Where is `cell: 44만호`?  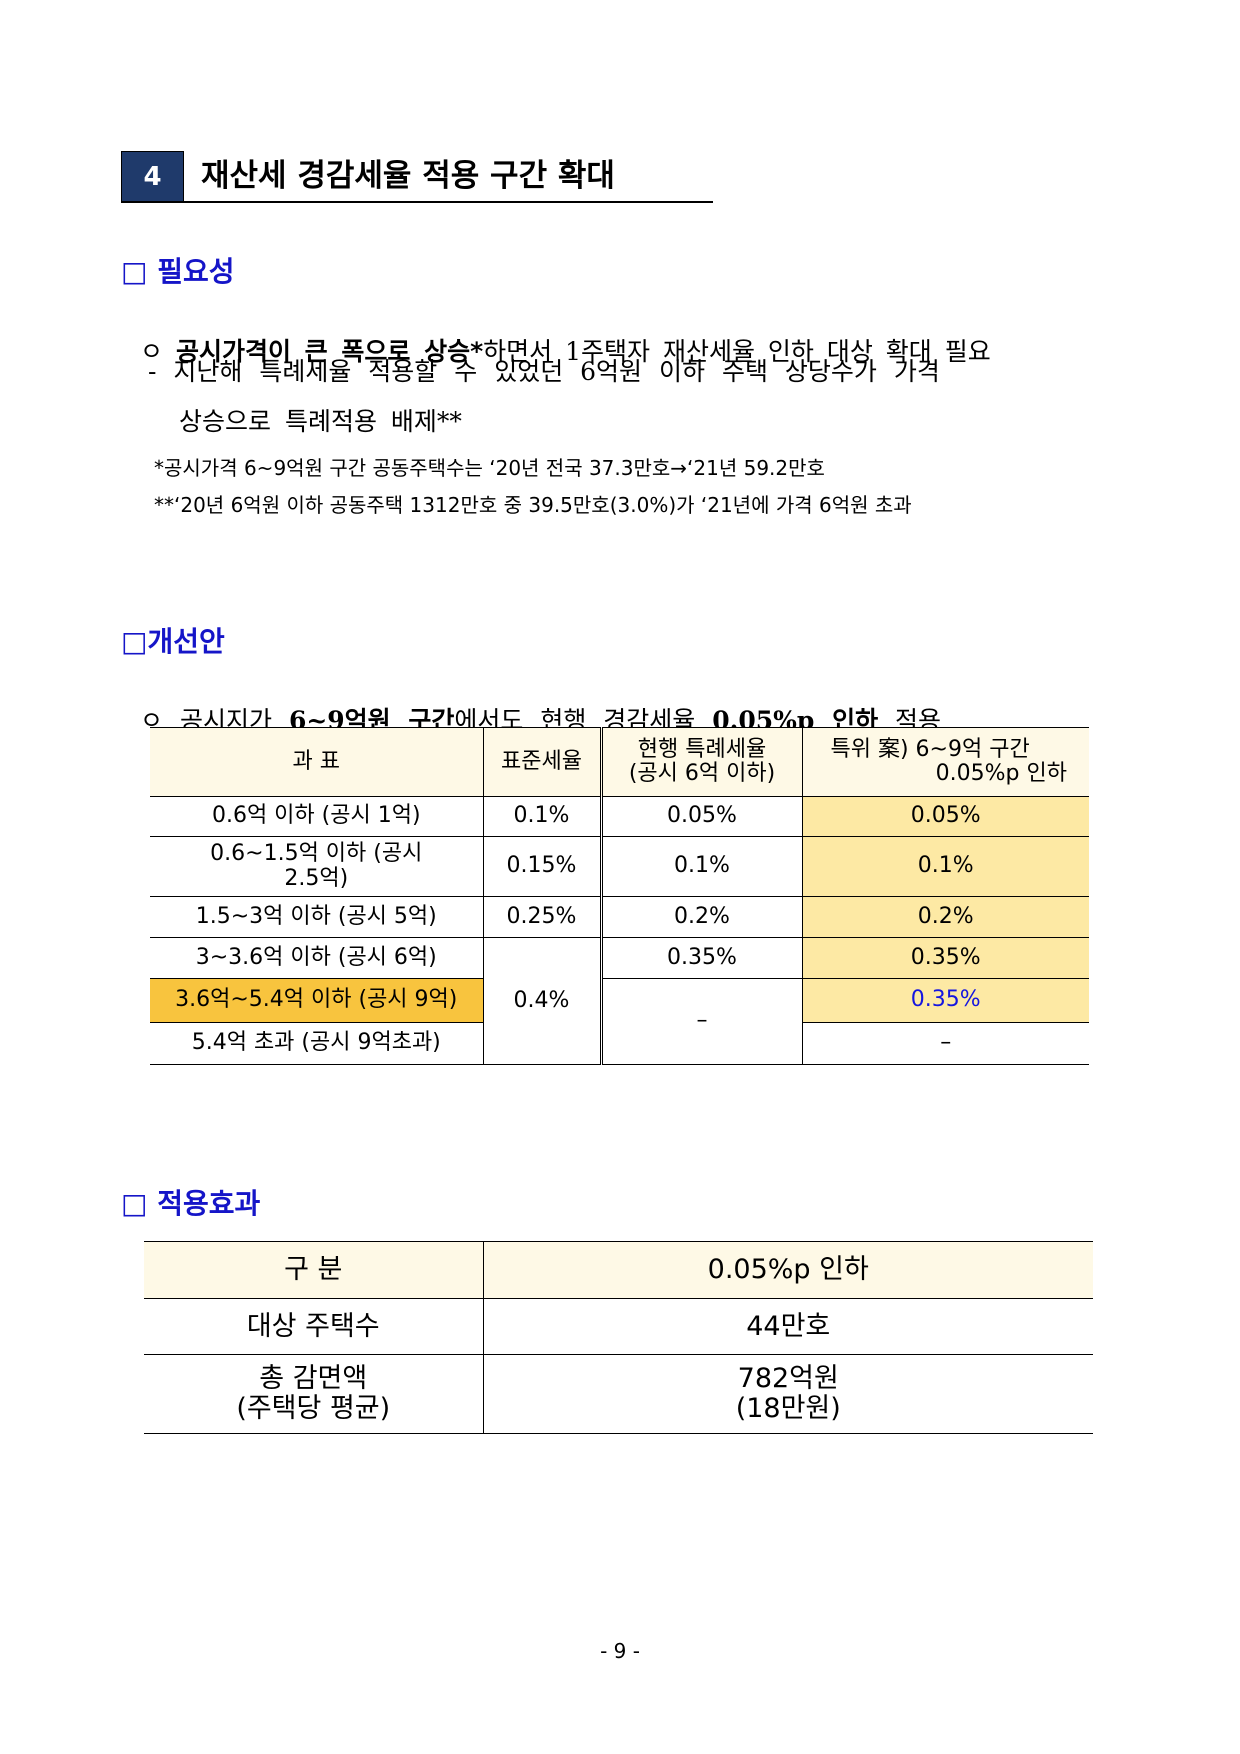
cell: 44만호 is located at coordinates (787, 1326).